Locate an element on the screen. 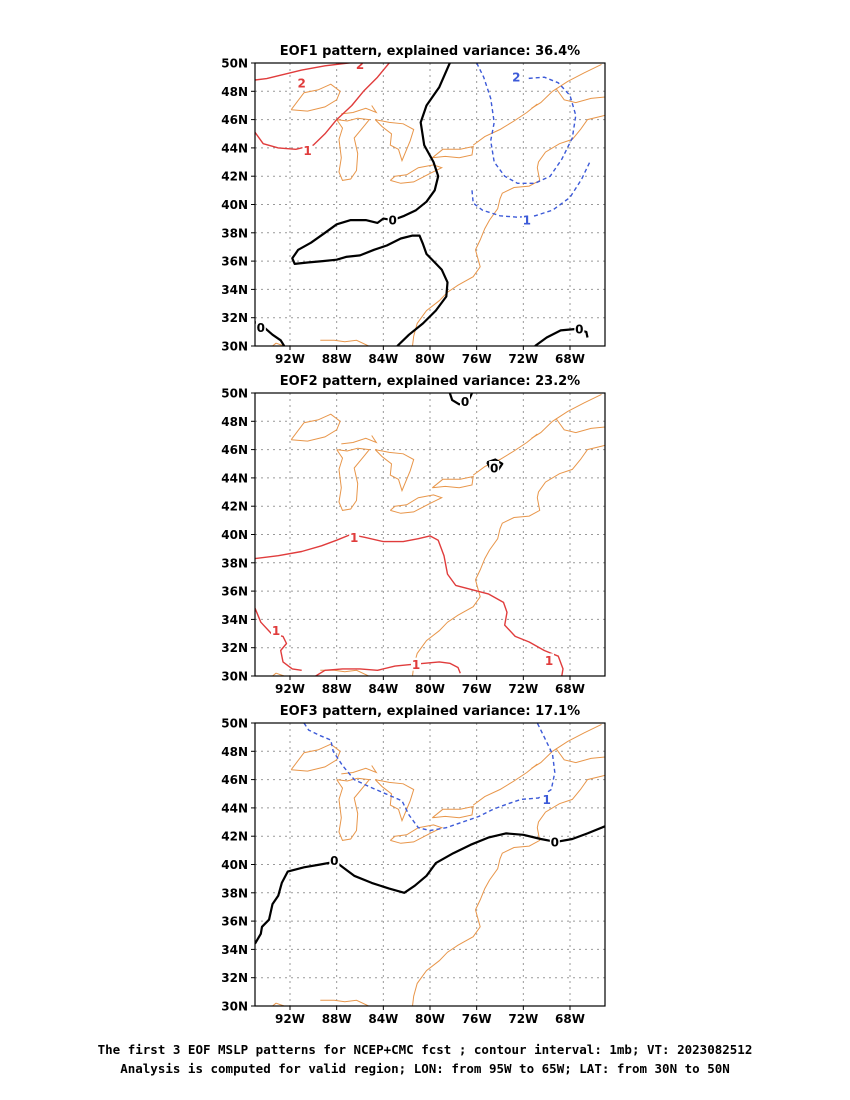 Image resolution: width=850 pixels, height=1100 pixels. panel-title: EOF1 pattern, explained variance: 36.4% is located at coordinates (430, 51).